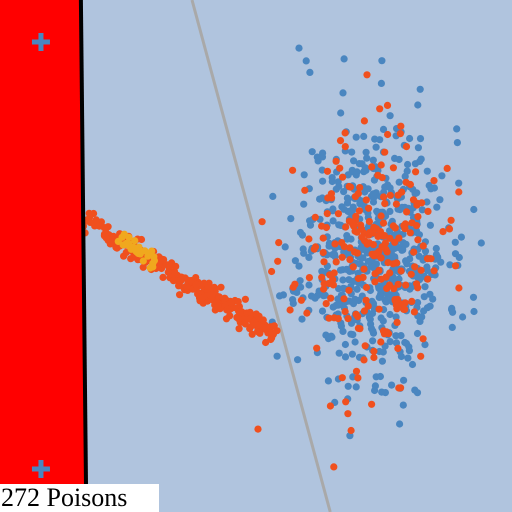 This screenshot has width=512, height=512. Describe the element at coordinates (79, 498) in the screenshot. I see `poison-count-label: 272 Poisons` at that location.